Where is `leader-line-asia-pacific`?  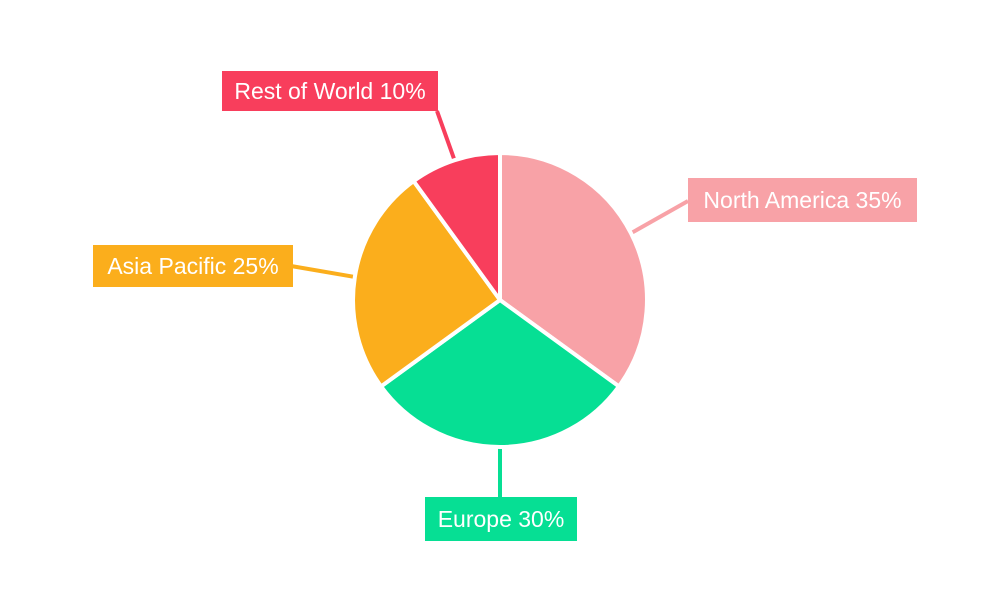 leader-line-asia-pacific is located at coordinates (324, 272).